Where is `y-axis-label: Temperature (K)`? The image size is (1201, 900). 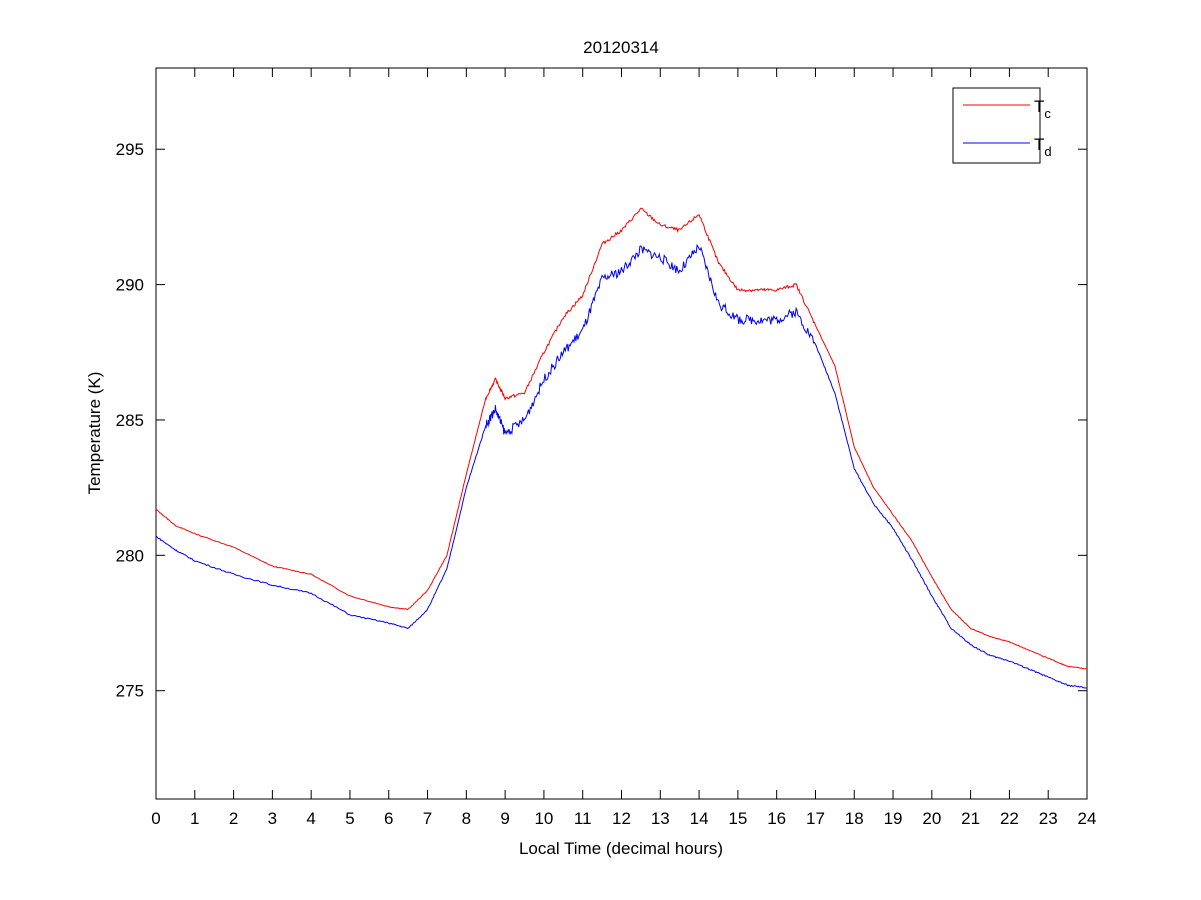
y-axis-label: Temperature (K) is located at coordinates (94, 433).